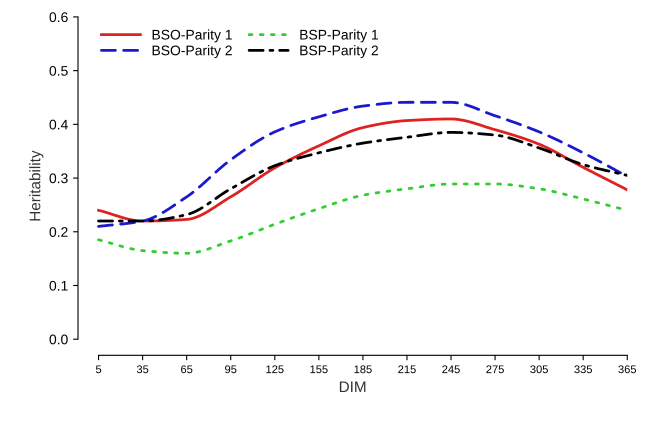  I want to click on x-tick-label: 95, so click(230, 369).